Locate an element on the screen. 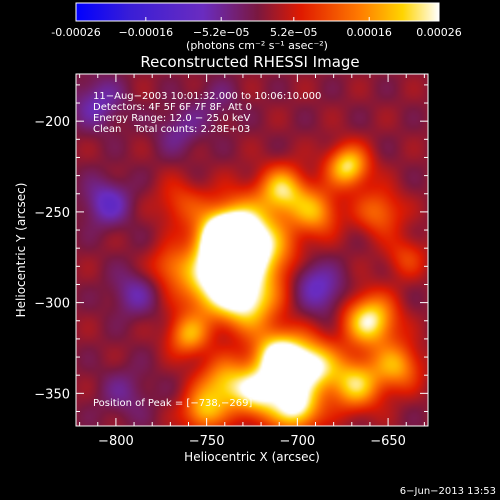 The height and width of the screenshot is (500, 500). colorbar-unit-label: (photons cm⁻² s⁻¹ asec⁻²) is located at coordinates (257, 45).